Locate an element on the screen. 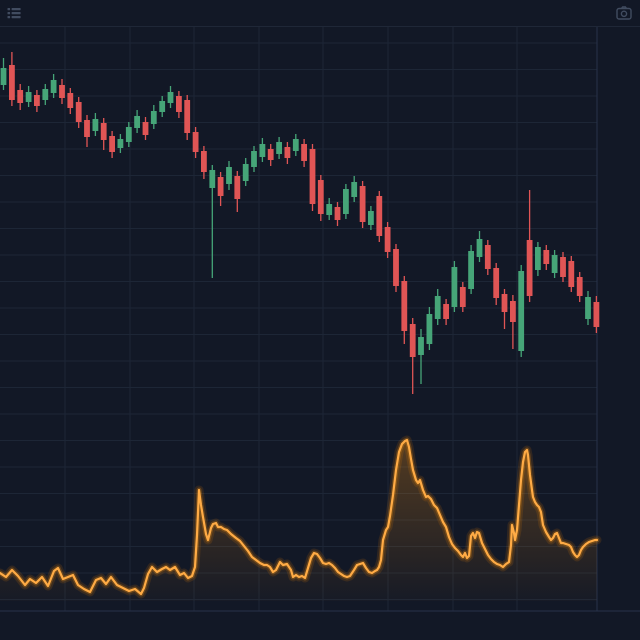 The height and width of the screenshot is (640, 640). toolbar is located at coordinates (320, 13).